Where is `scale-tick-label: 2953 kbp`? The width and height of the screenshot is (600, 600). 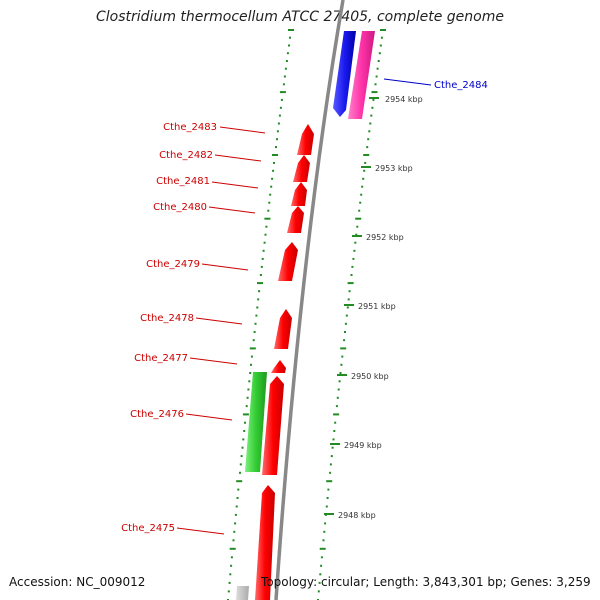 scale-tick-label: 2953 kbp is located at coordinates (394, 168).